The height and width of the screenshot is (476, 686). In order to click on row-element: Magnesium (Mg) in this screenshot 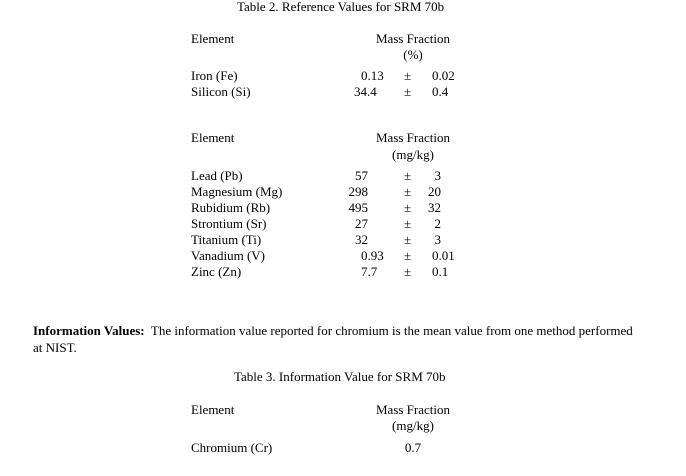, I will do `click(237, 191)`.